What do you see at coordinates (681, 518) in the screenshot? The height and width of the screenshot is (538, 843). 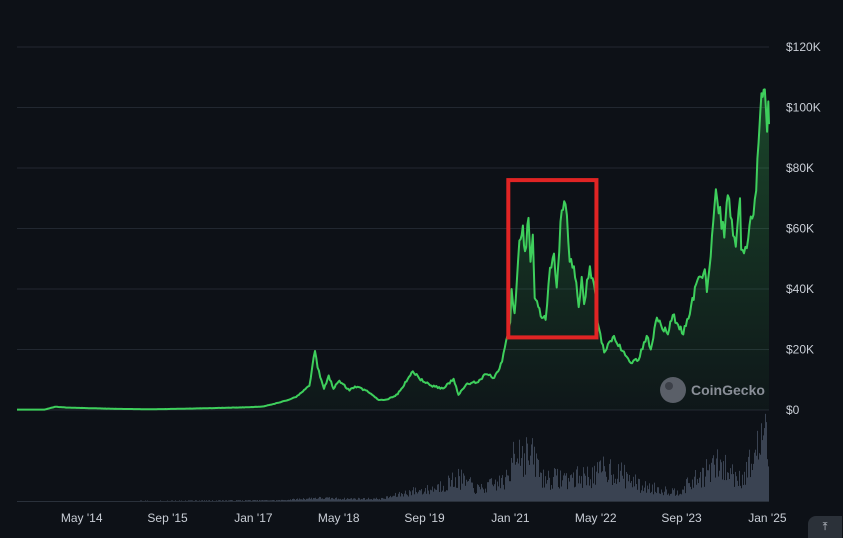 I see `x-tick-label: Sep '23` at bounding box center [681, 518].